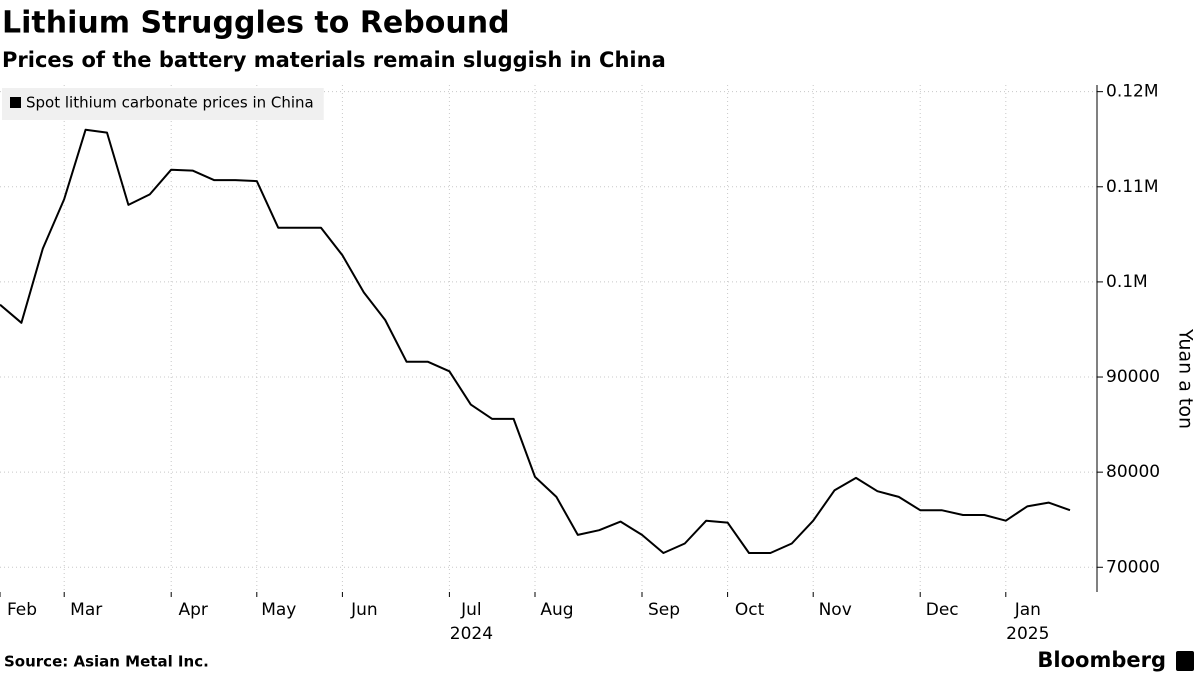  Describe the element at coordinates (1133, 472) in the screenshot. I see `y-tick-label: 80000` at that location.